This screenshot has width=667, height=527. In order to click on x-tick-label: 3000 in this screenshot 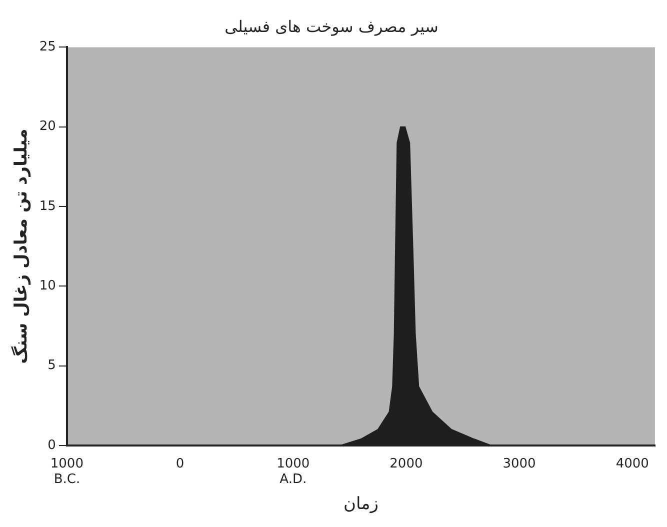, I will do `click(519, 464)`.